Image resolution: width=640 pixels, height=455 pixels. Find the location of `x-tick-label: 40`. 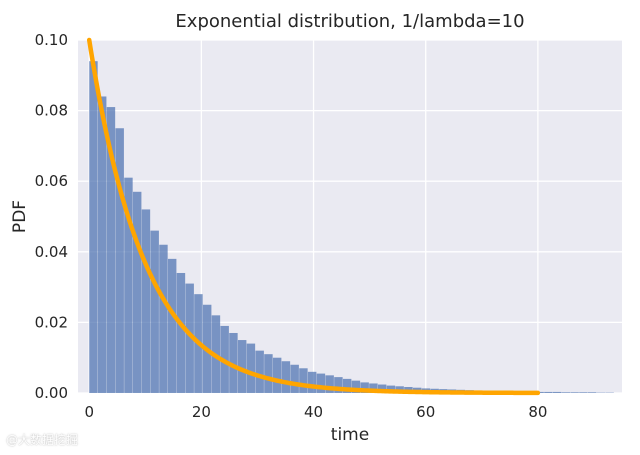

x-tick-label: 40 is located at coordinates (313, 412).